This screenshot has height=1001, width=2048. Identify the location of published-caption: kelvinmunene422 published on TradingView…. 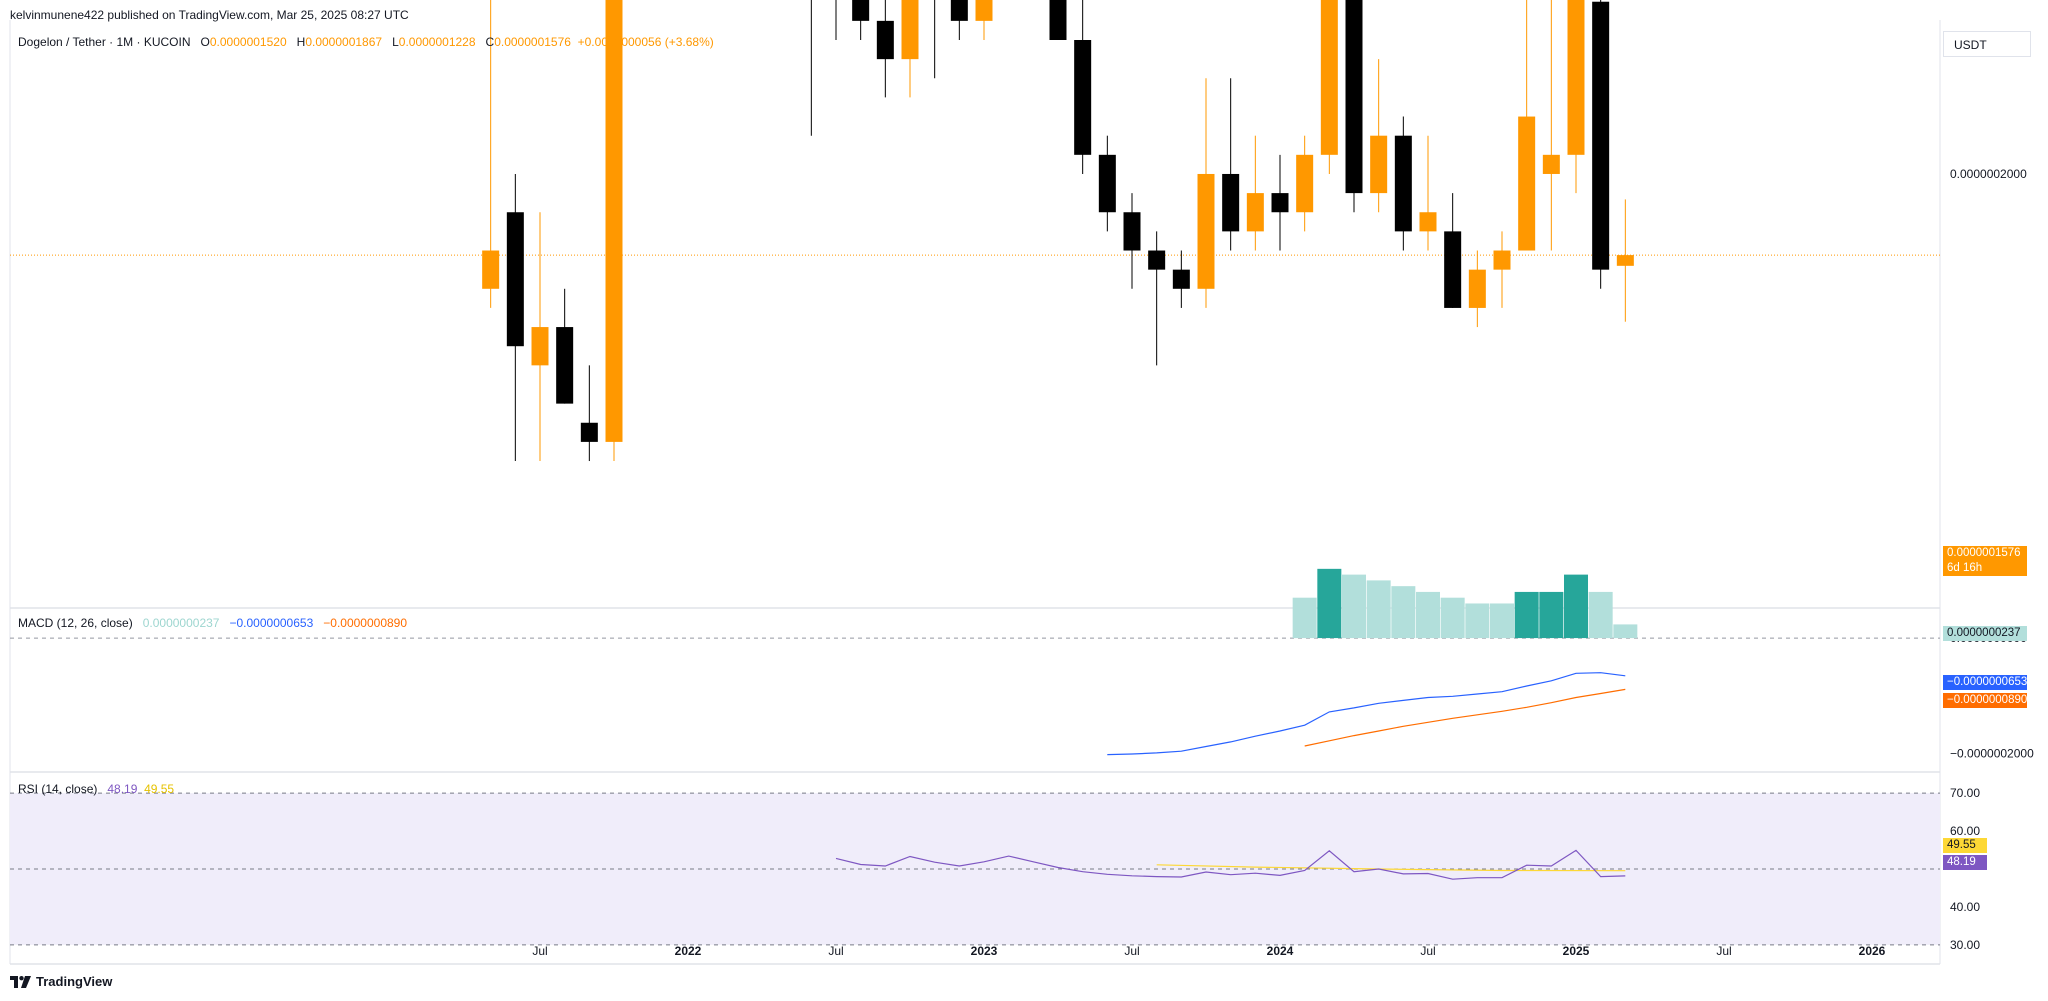
(209, 15).